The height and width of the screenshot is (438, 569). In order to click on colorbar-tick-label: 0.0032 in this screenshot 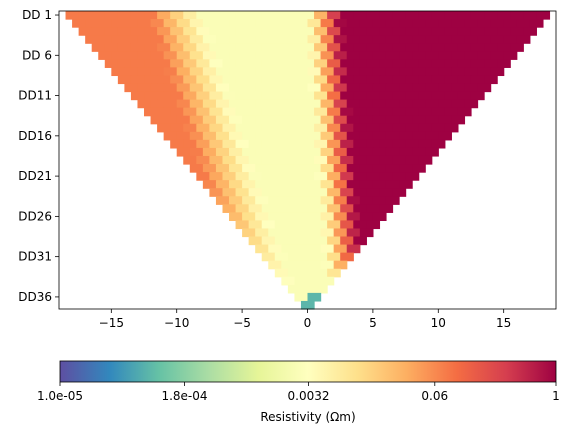, I will do `click(309, 396)`.